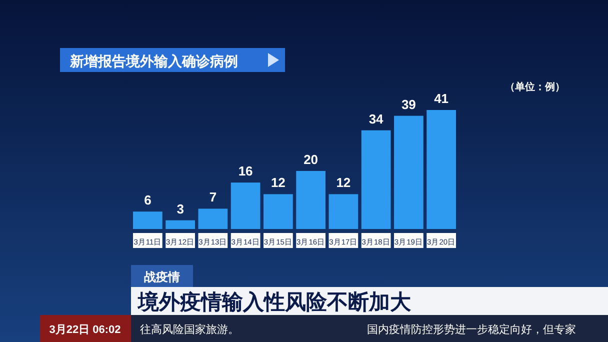 The image size is (608, 342). Describe the element at coordinates (153, 61) in the screenshot. I see `chart-title: 新增报告境外输入确诊病例` at that location.